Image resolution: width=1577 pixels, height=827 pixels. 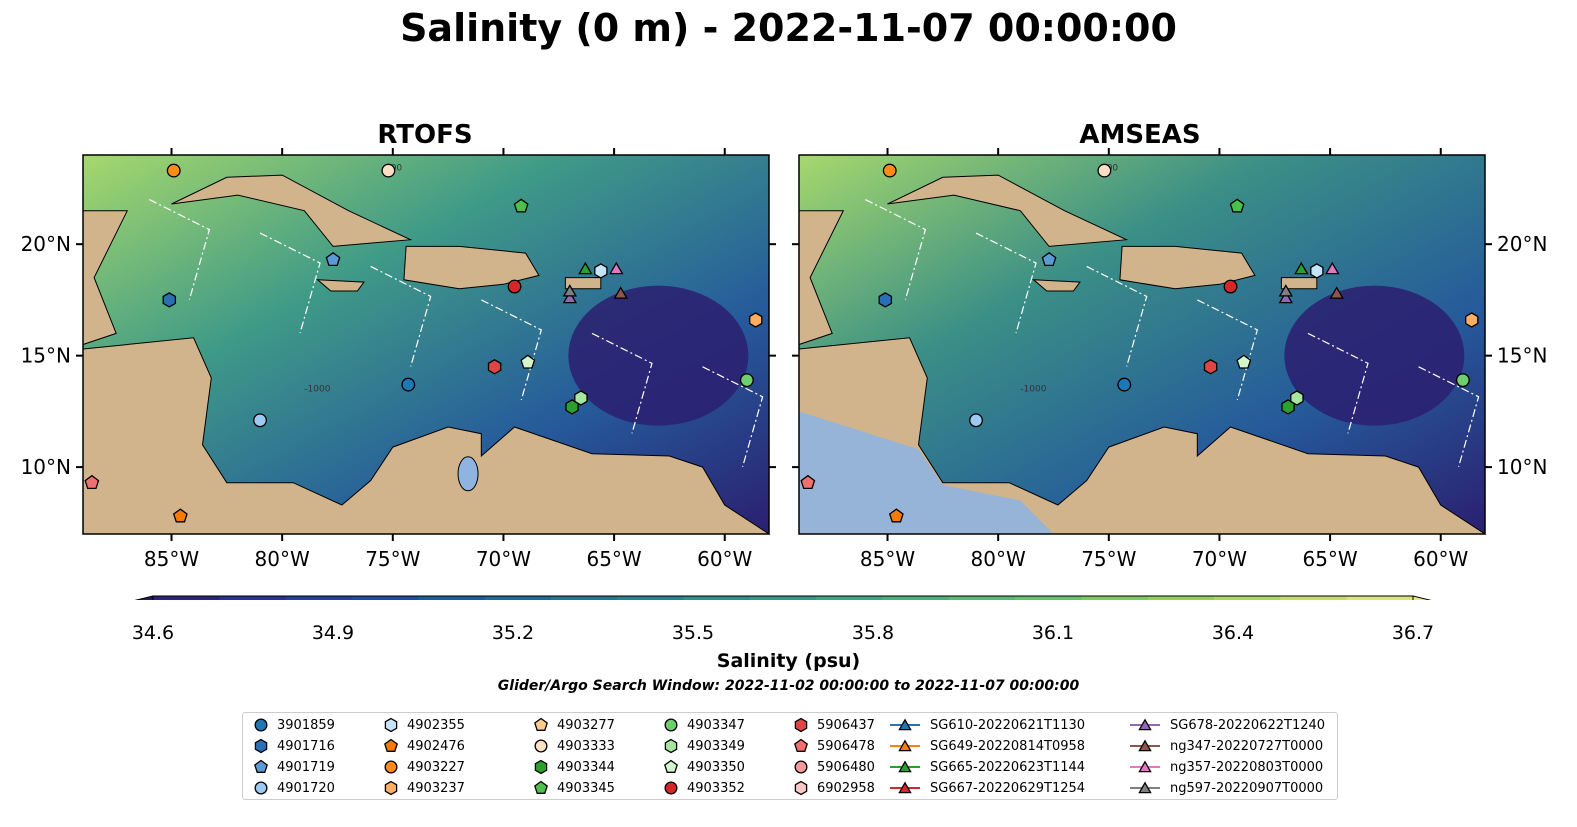 I want to click on lon-tick-label: 85°W, so click(x=171, y=559).